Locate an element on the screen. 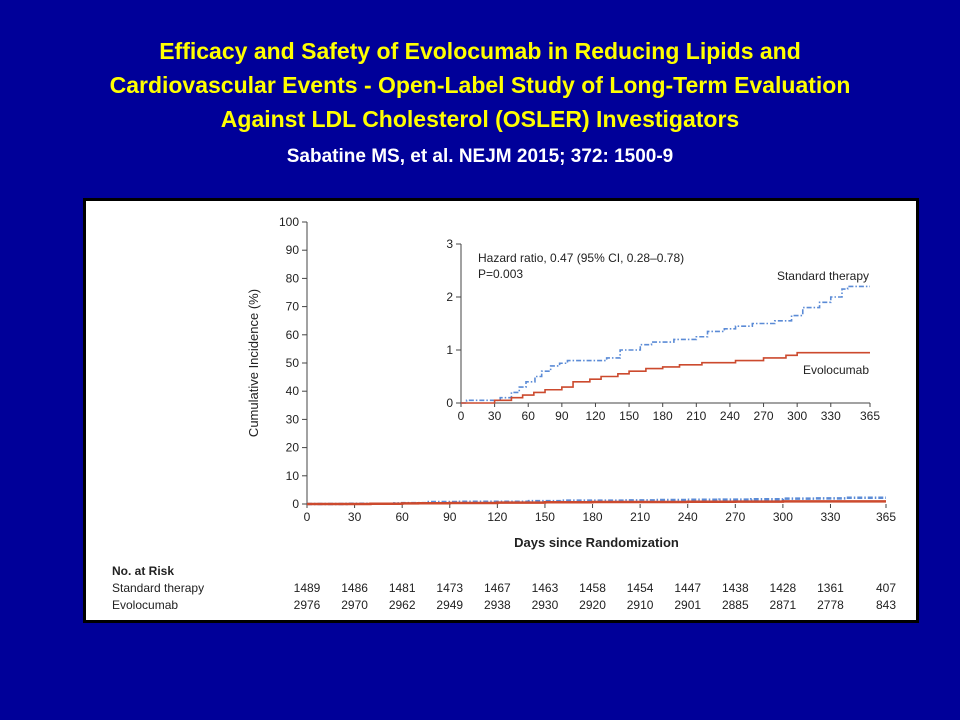 The height and width of the screenshot is (720, 960). main-x-tick-label: 210 is located at coordinates (640, 517).